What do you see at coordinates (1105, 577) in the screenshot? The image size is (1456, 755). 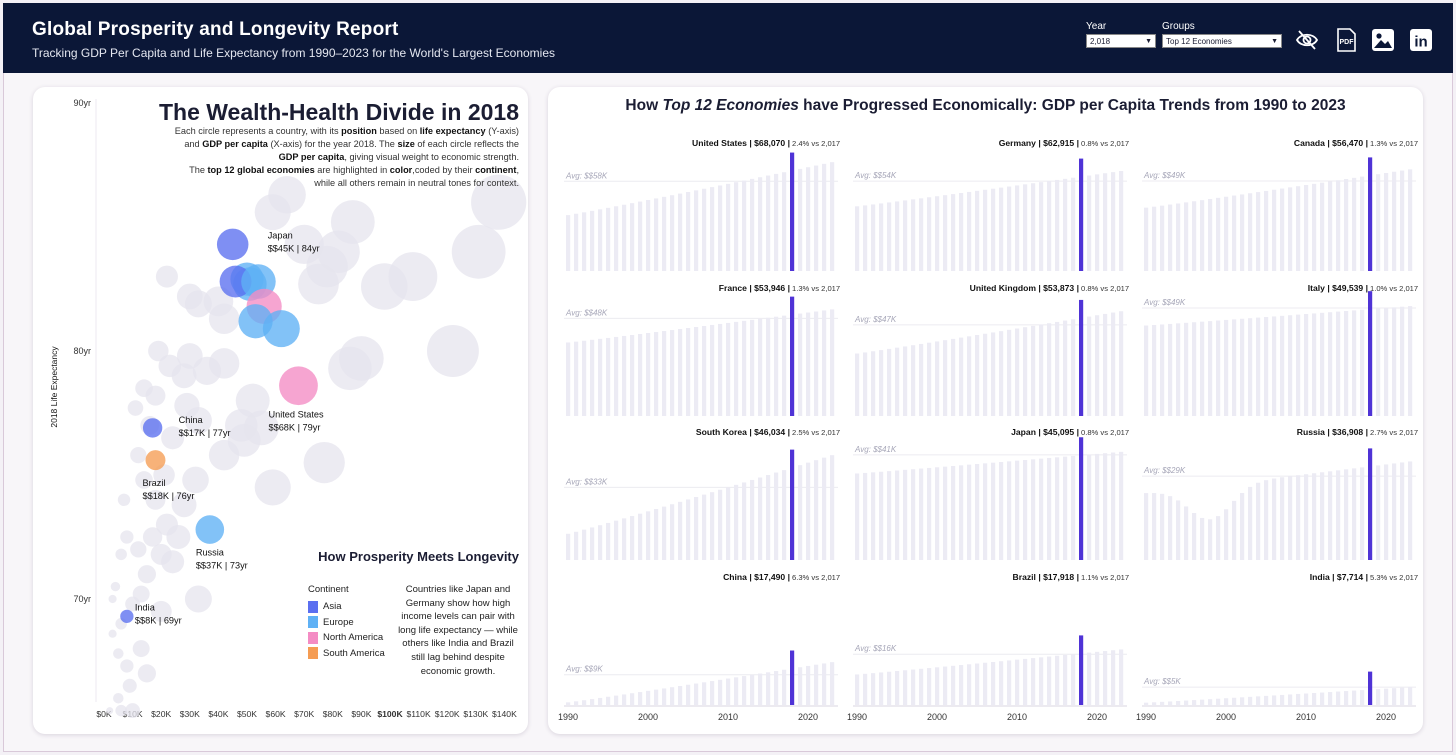 I see `panel-pct-change: 1.1% vs 2,017` at bounding box center [1105, 577].